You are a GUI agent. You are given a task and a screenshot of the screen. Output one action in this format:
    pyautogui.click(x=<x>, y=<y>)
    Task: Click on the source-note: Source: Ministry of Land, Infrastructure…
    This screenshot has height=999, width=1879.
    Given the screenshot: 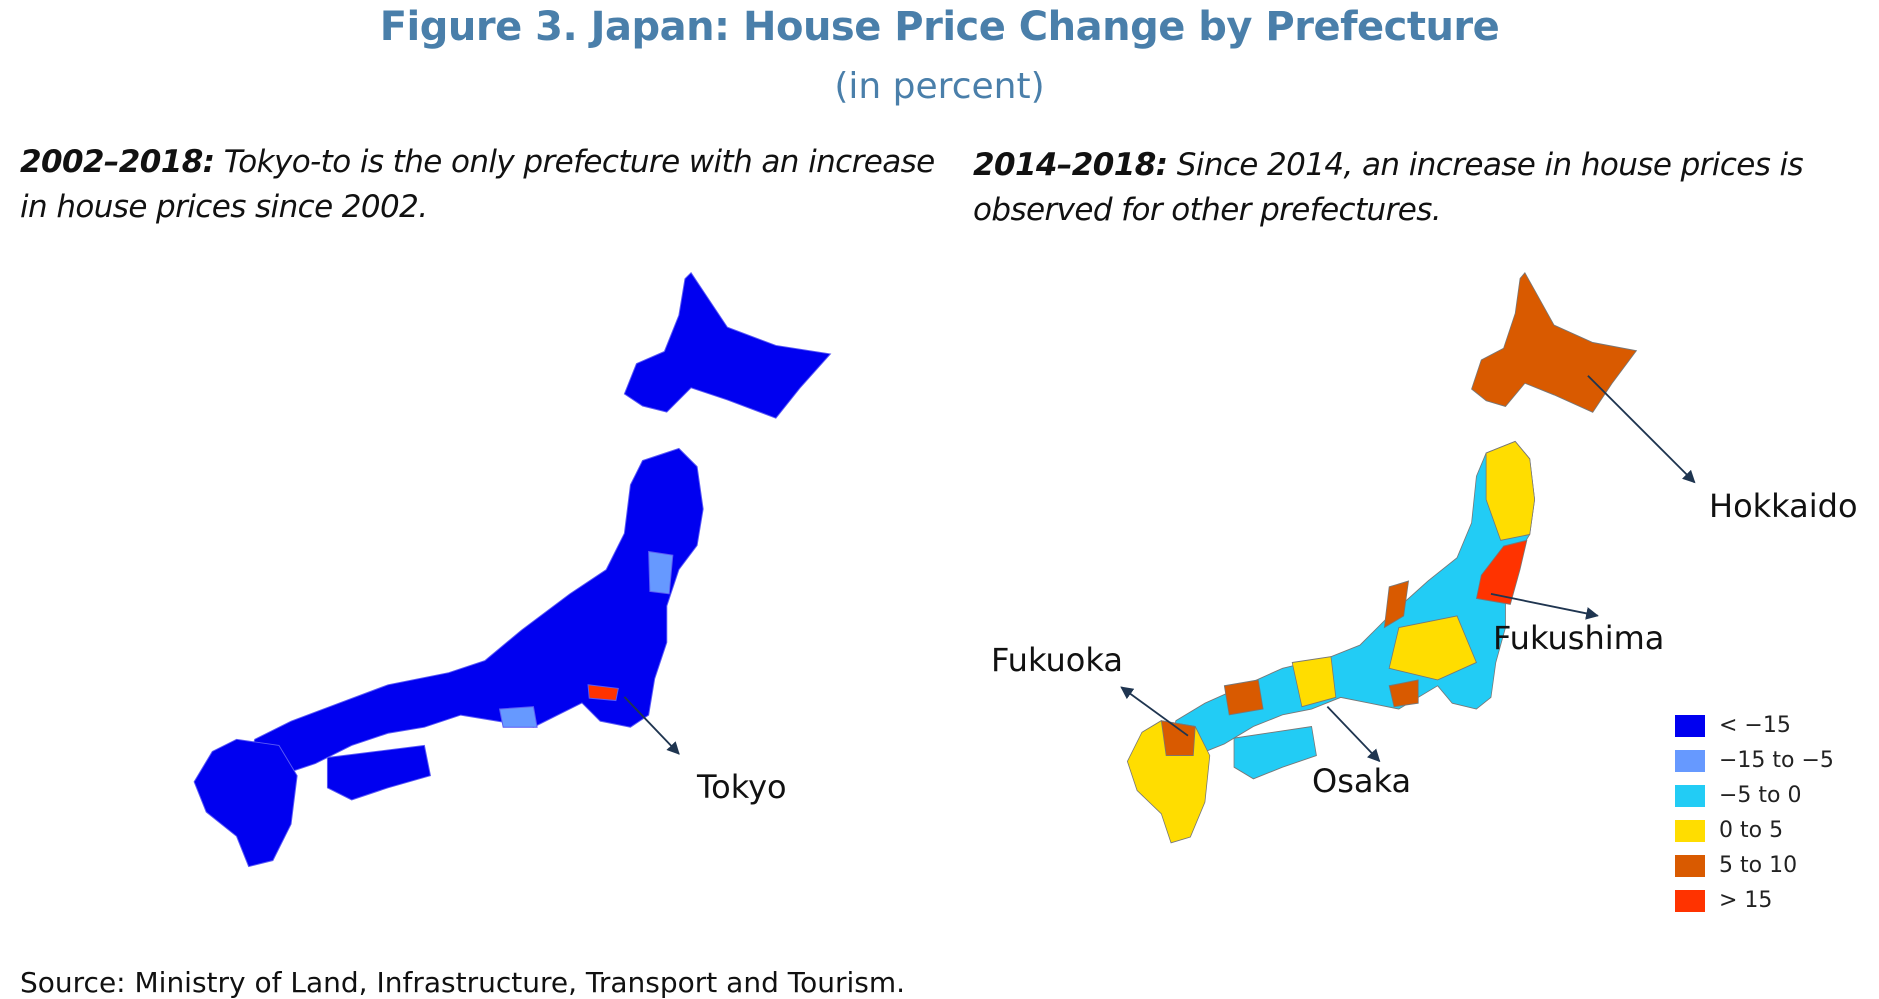 What is the action you would take?
    pyautogui.click(x=463, y=982)
    